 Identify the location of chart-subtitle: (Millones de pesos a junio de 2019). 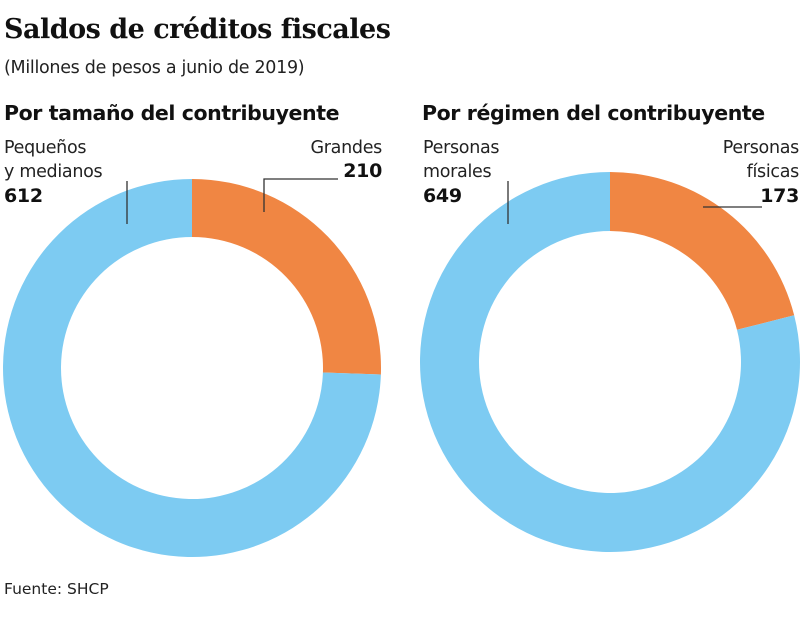
(154, 68).